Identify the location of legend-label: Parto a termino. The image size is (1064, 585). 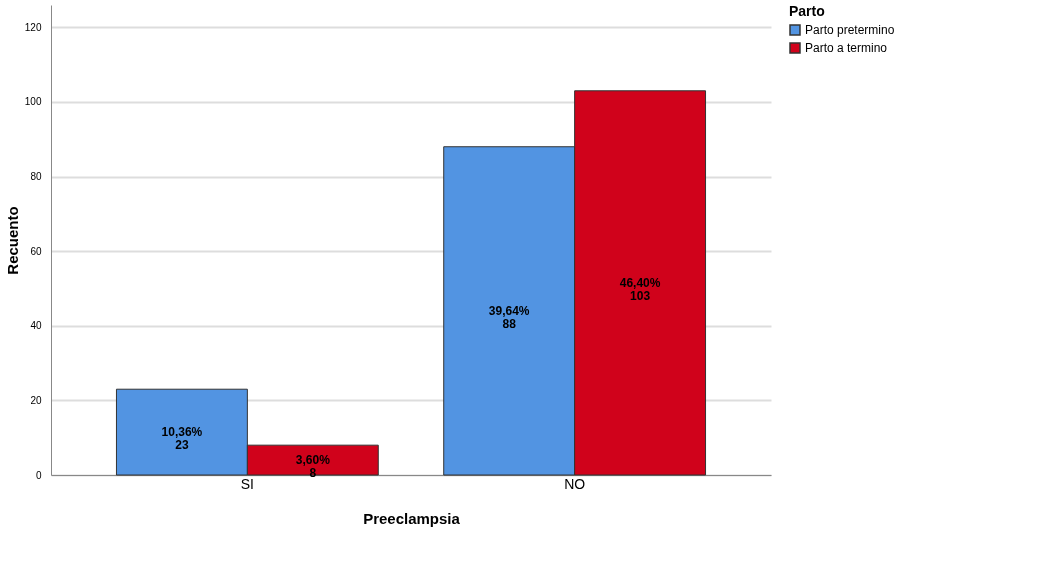
(846, 48).